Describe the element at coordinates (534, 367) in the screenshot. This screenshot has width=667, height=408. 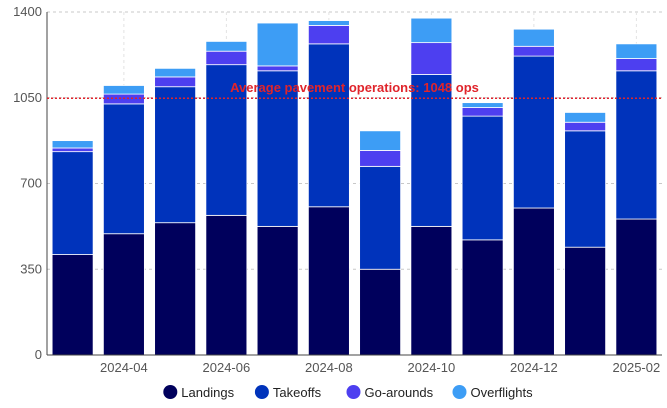
I see `x-tick-label: 2024-12` at that location.